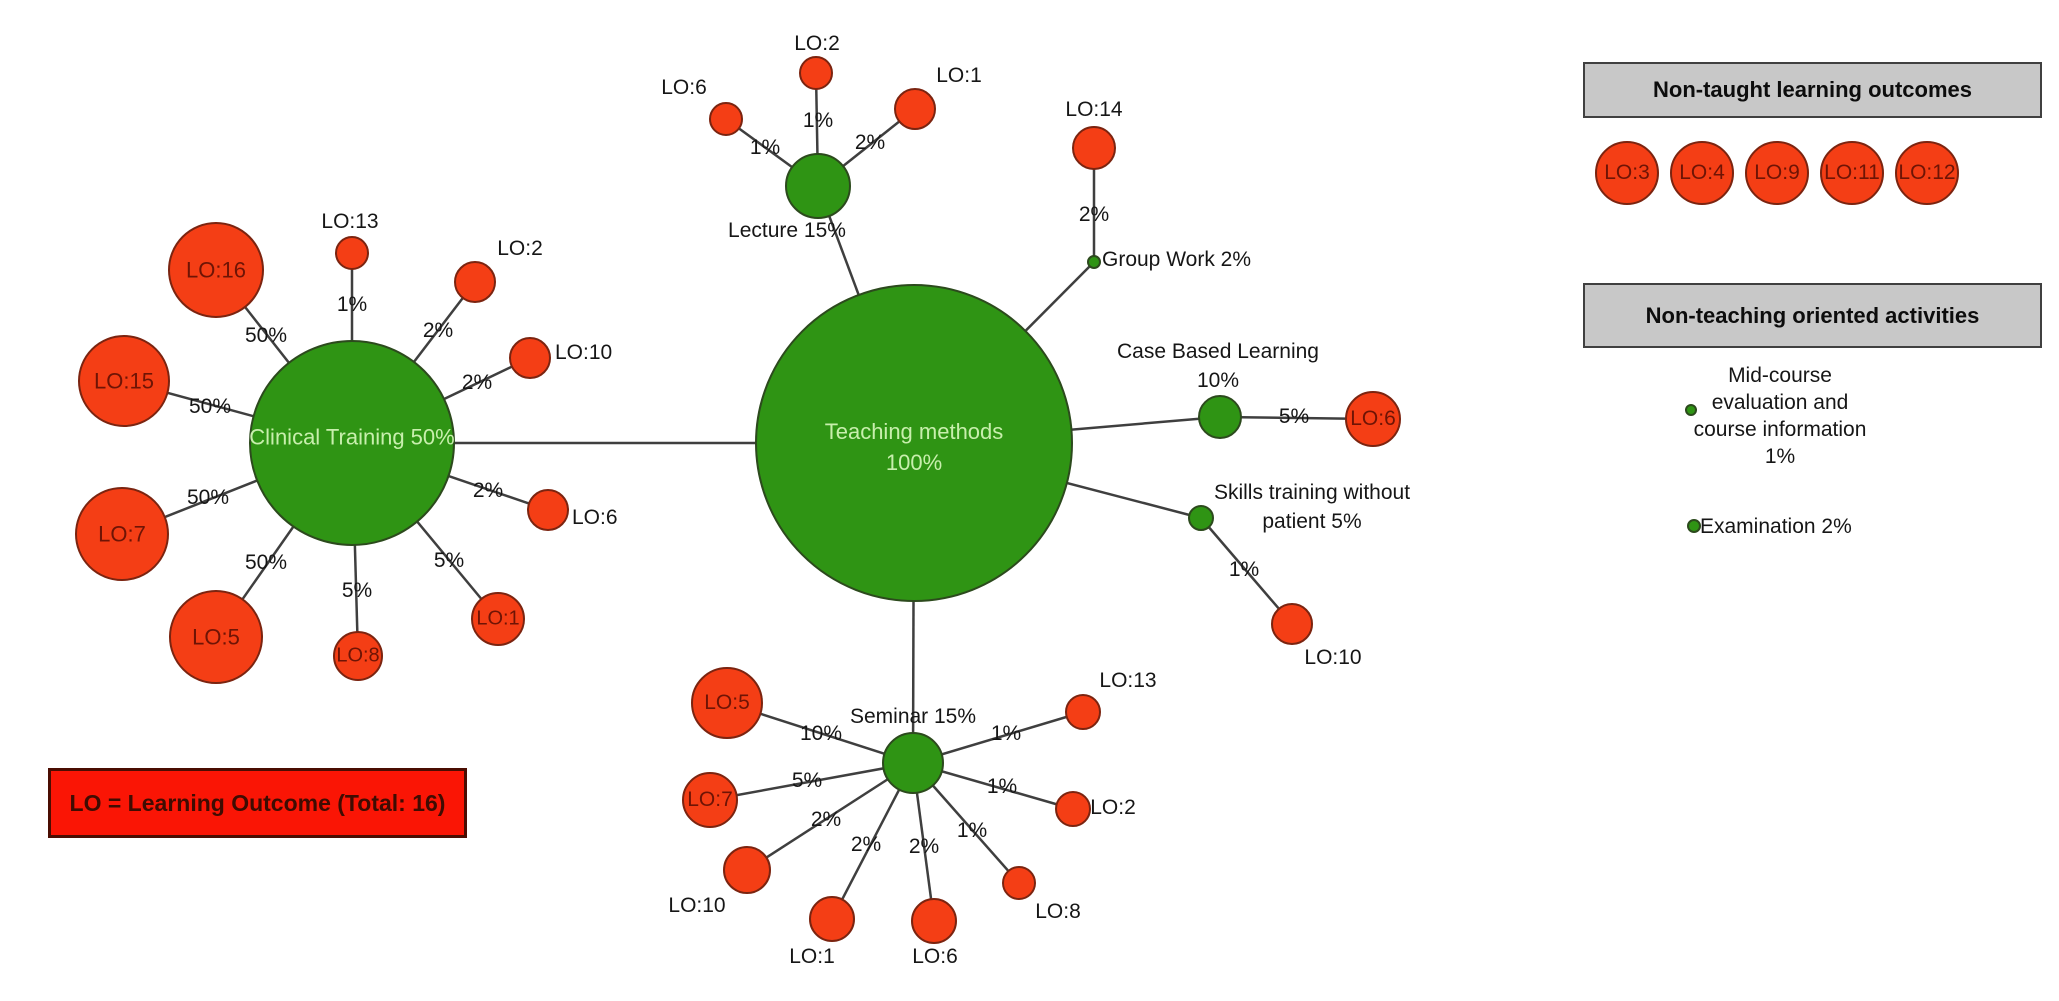  What do you see at coordinates (697, 905) in the screenshot?
I see `node-se10-label: LO:10` at bounding box center [697, 905].